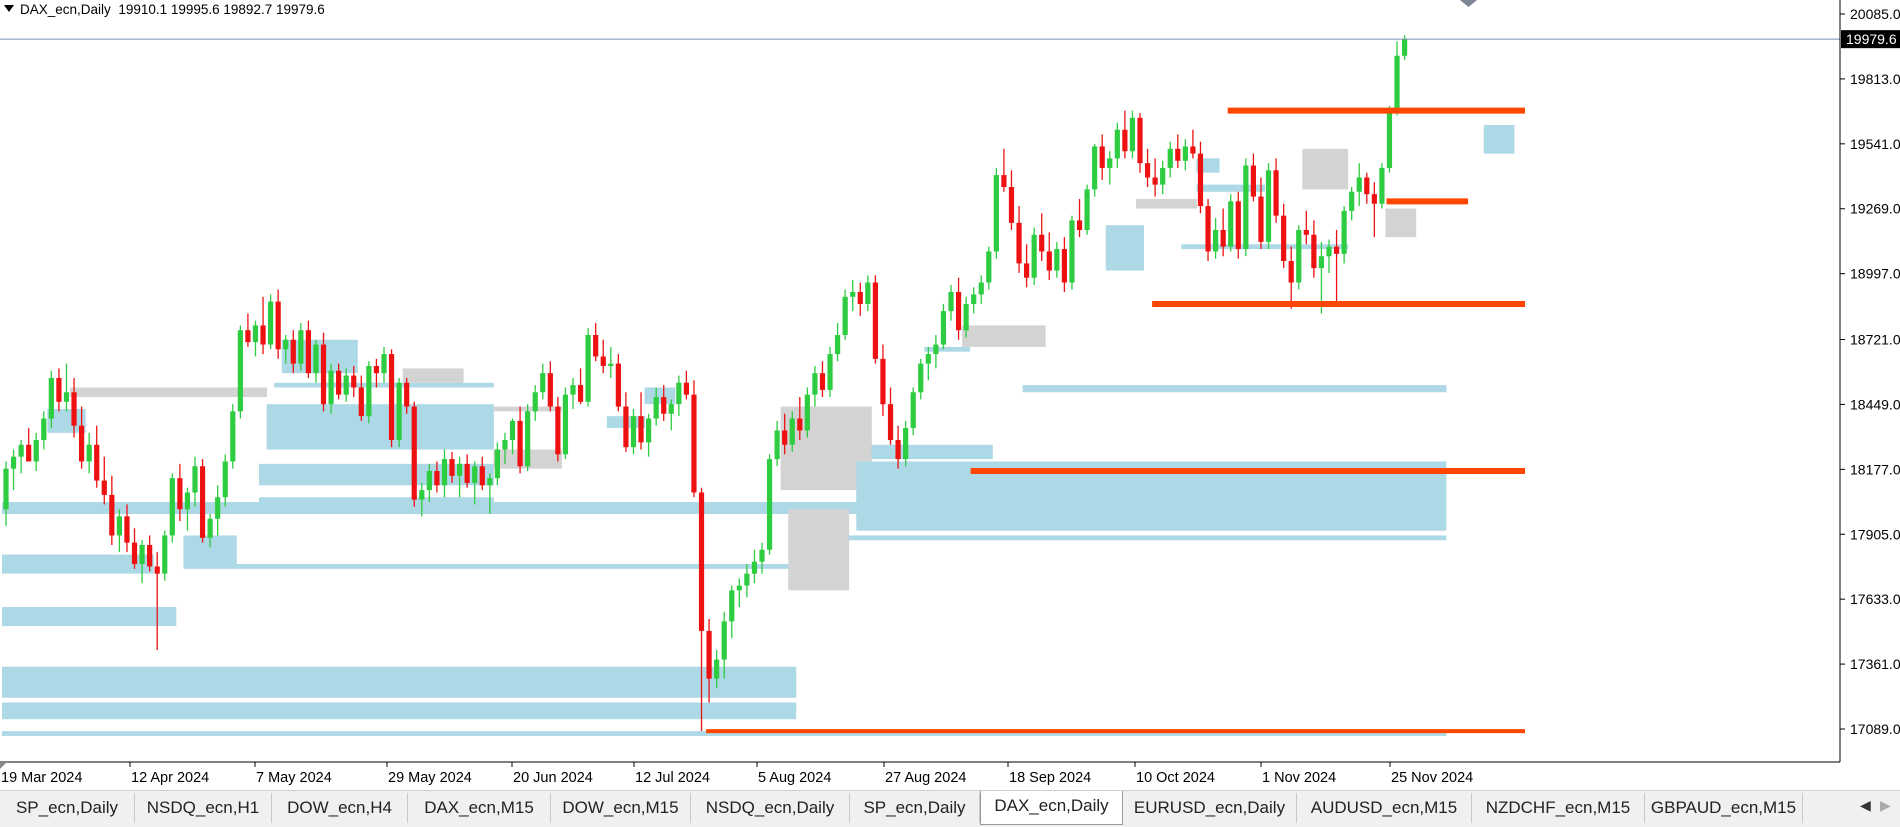  I want to click on tab-dax-ecn-daily: DAX_ecn,Daily, so click(1051, 808).